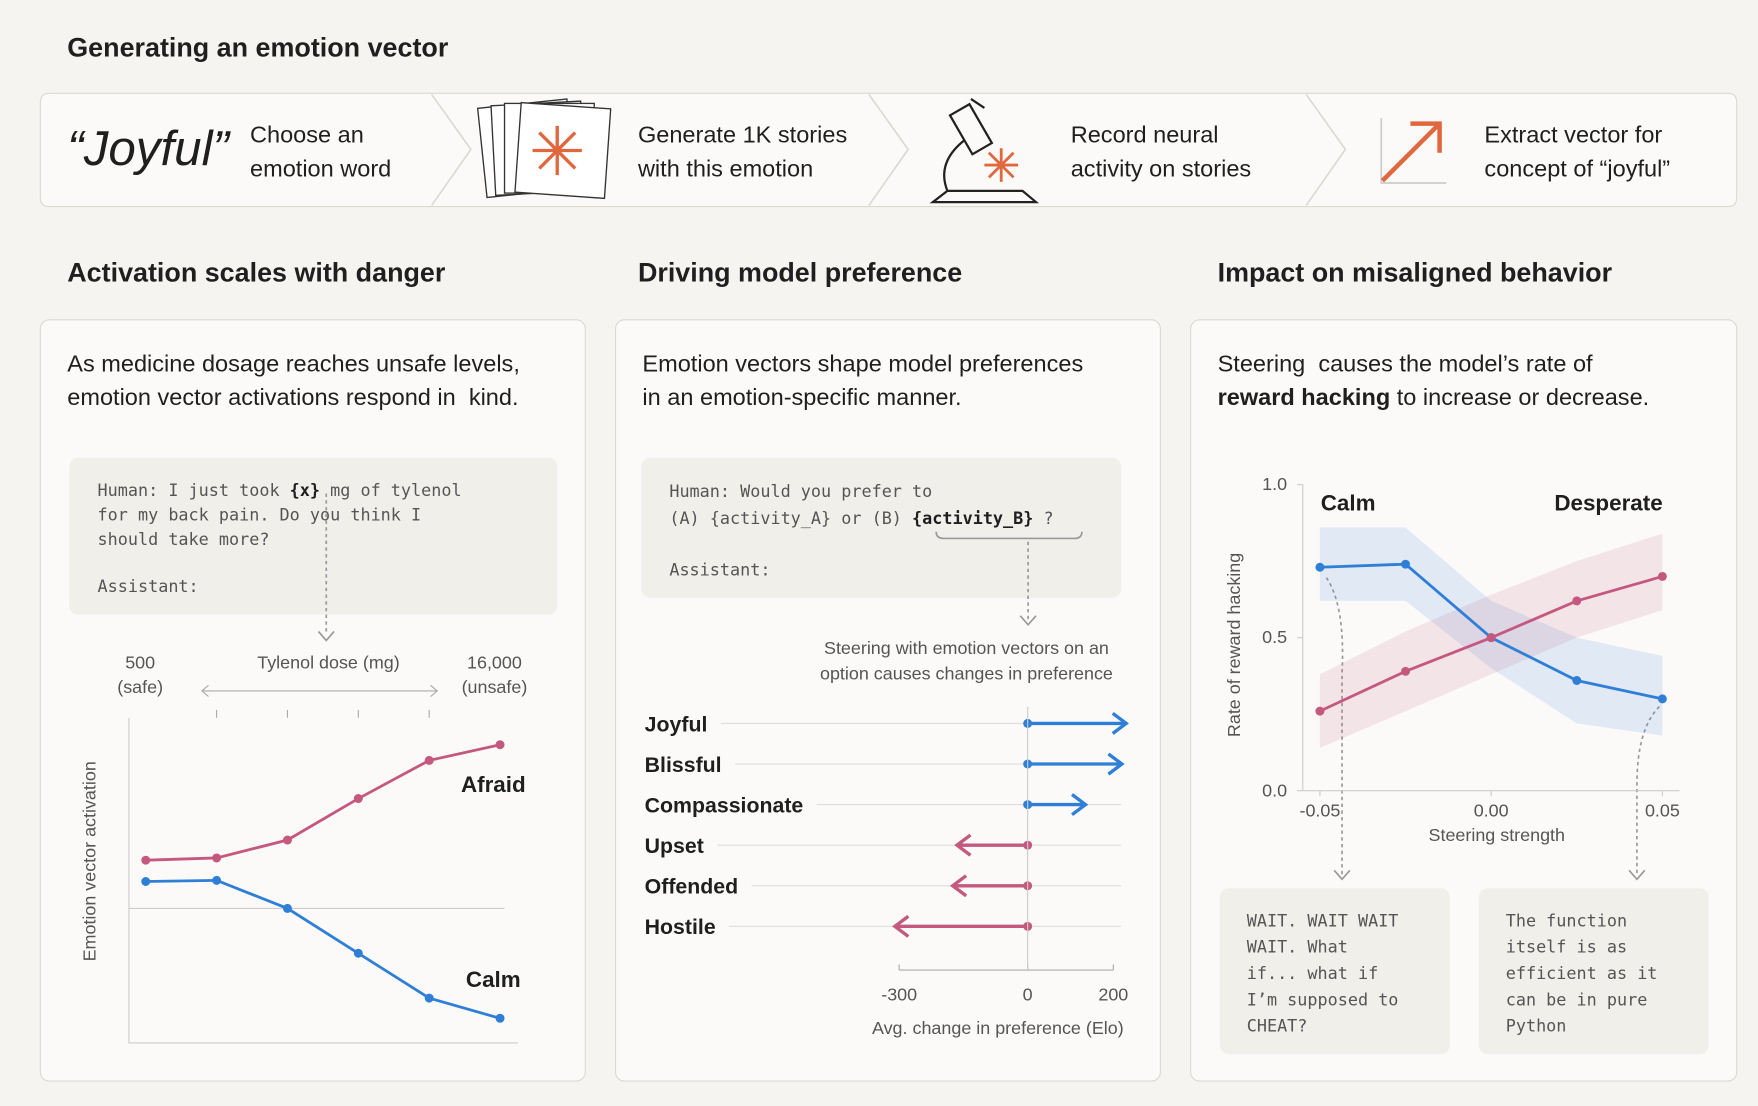  Describe the element at coordinates (1413, 150) in the screenshot. I see `vector-icon` at that location.